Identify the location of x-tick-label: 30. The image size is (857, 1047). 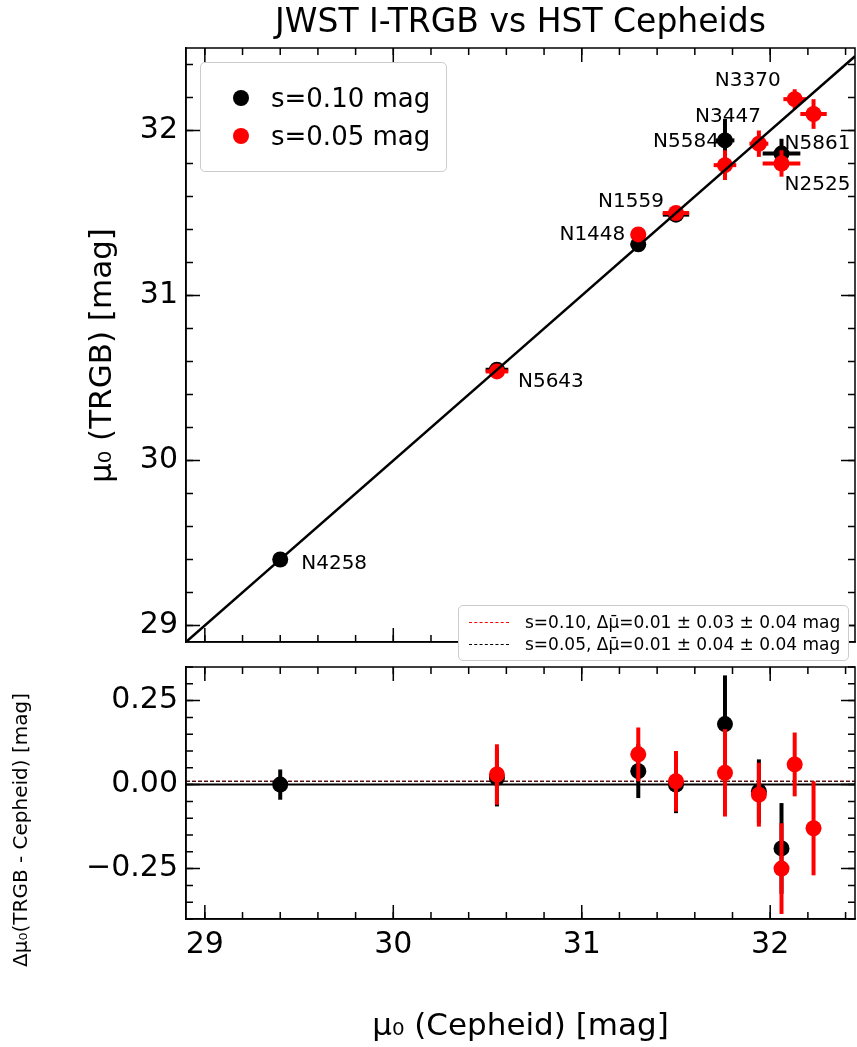
(393, 942).